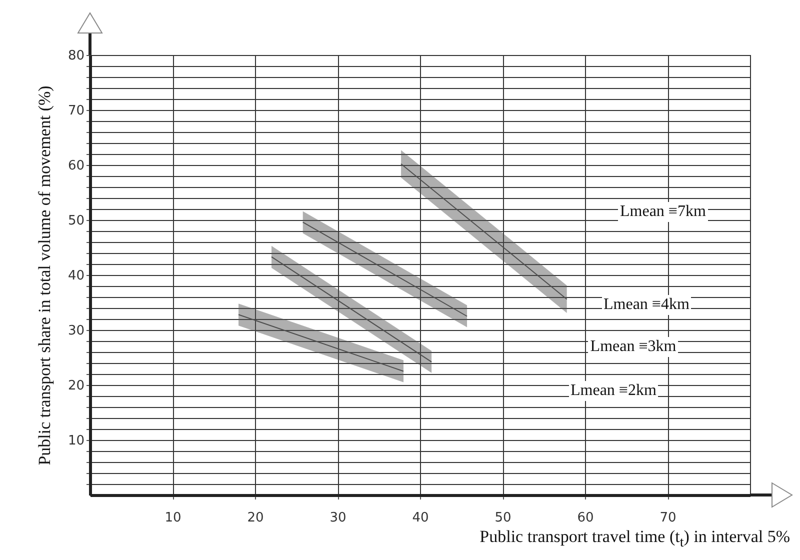 The width and height of the screenshot is (800, 560). Describe the element at coordinates (44, 276) in the screenshot. I see `y-axis-title: Public transport share in total volume of movement (%)` at that location.